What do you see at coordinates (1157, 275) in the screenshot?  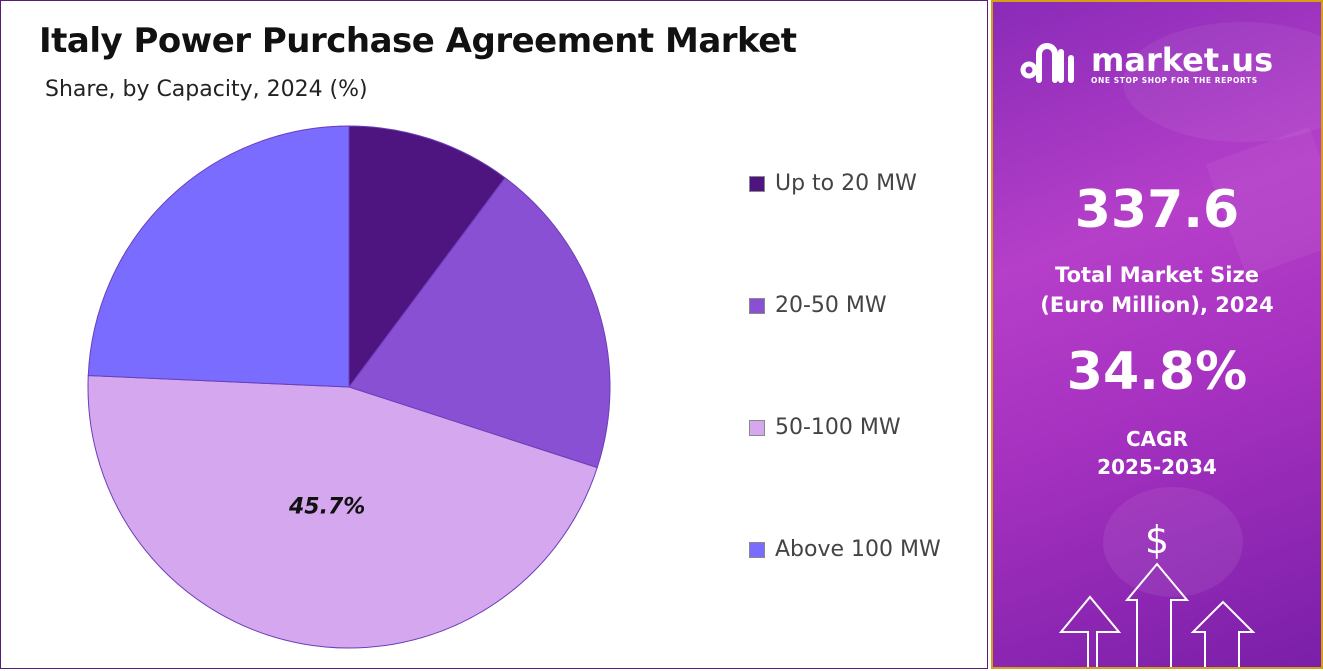 I see `market-size-label-line1: Total Market Size` at bounding box center [1157, 275].